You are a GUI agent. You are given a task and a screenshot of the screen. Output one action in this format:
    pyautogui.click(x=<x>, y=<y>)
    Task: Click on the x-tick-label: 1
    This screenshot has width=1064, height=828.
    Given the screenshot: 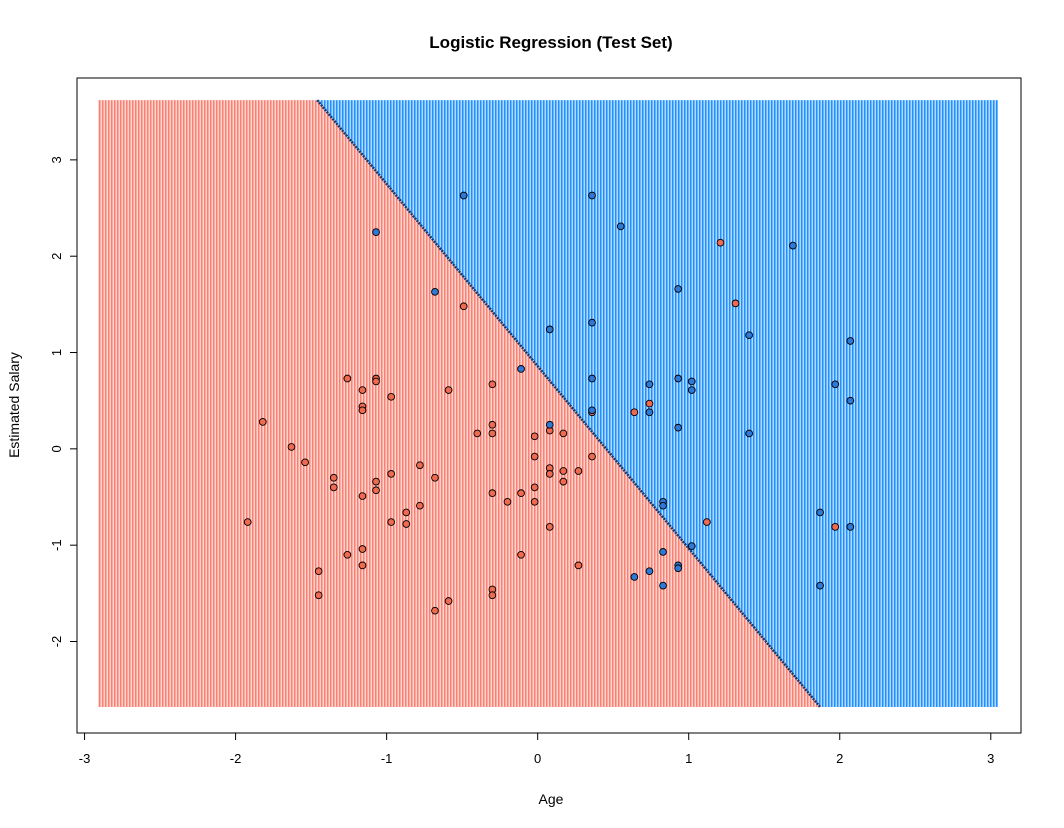 What is the action you would take?
    pyautogui.click(x=688, y=758)
    